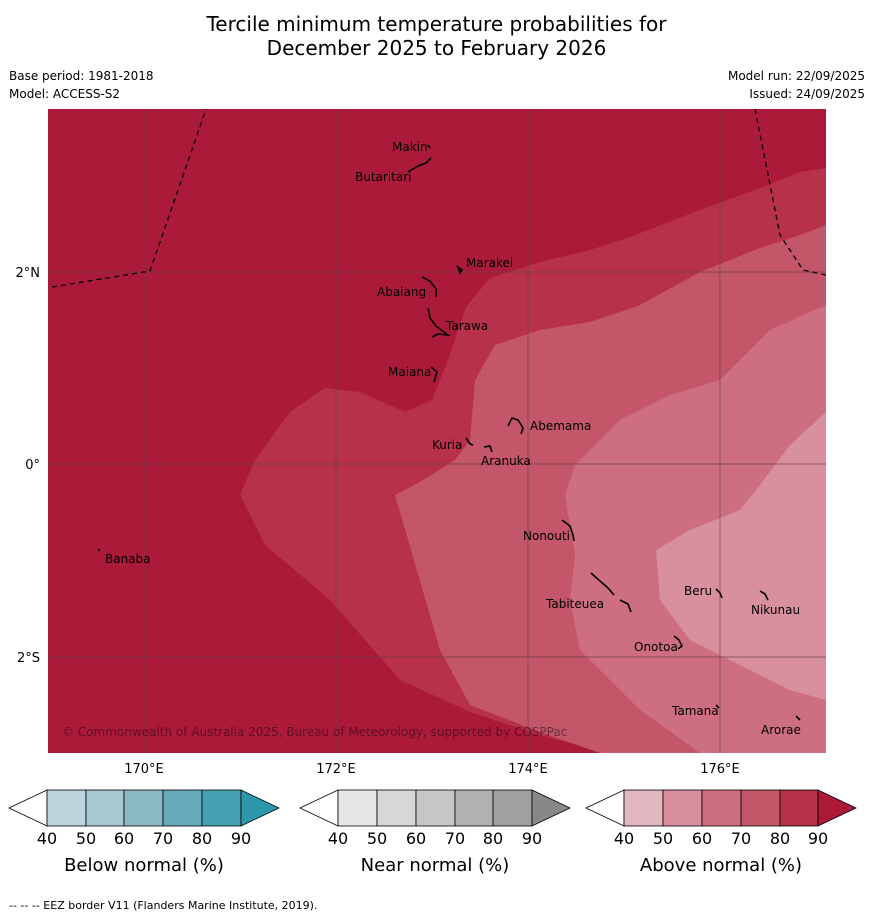 The height and width of the screenshot is (919, 873). I want to click on island-marakei, so click(460, 269).